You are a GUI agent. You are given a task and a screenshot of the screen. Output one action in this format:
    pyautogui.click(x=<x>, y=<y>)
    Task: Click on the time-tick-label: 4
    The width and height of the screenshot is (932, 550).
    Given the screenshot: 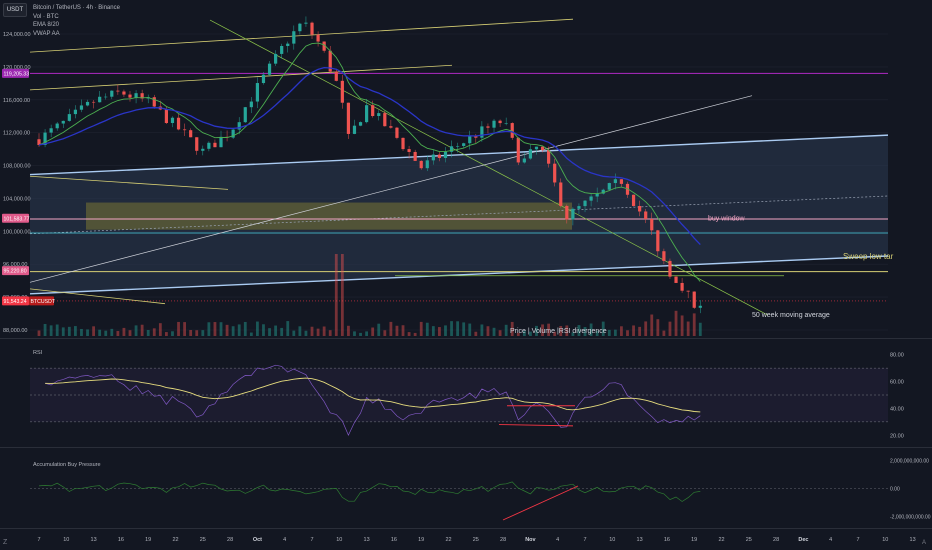 What is the action you would take?
    pyautogui.click(x=557, y=540)
    